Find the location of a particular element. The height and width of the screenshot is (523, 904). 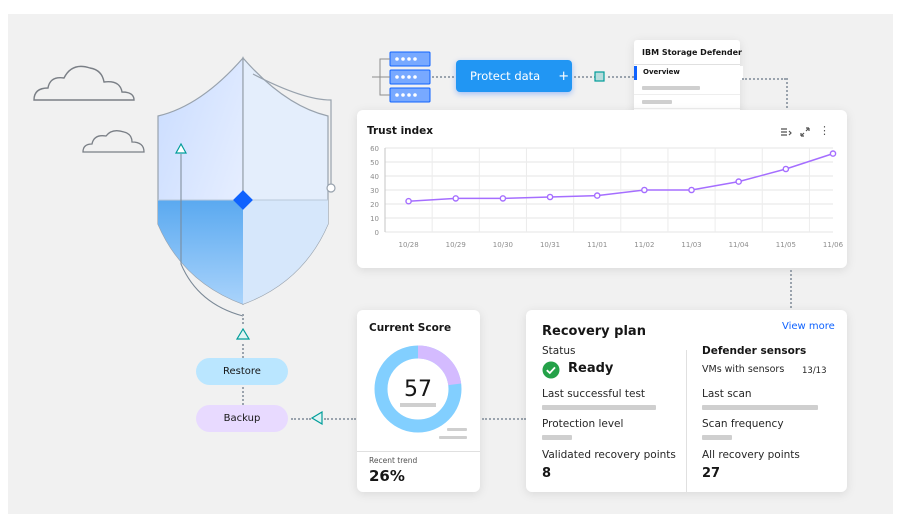

status-label: Status is located at coordinates (559, 351).